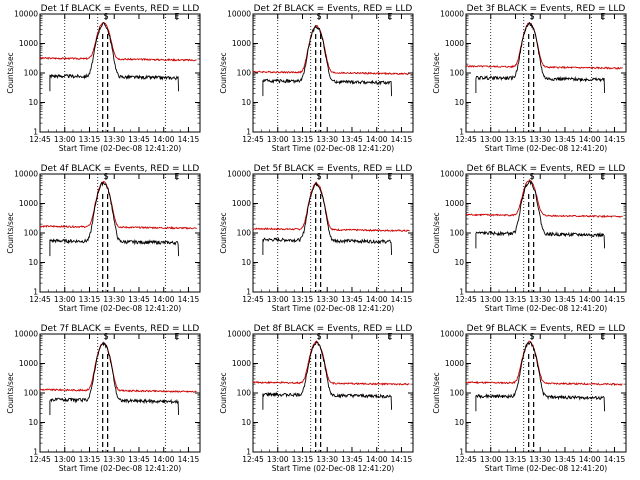 The width and height of the screenshot is (640, 480). I want to click on panel-title: Det 4f BLACK = Events, RED = LLD, so click(120, 169).